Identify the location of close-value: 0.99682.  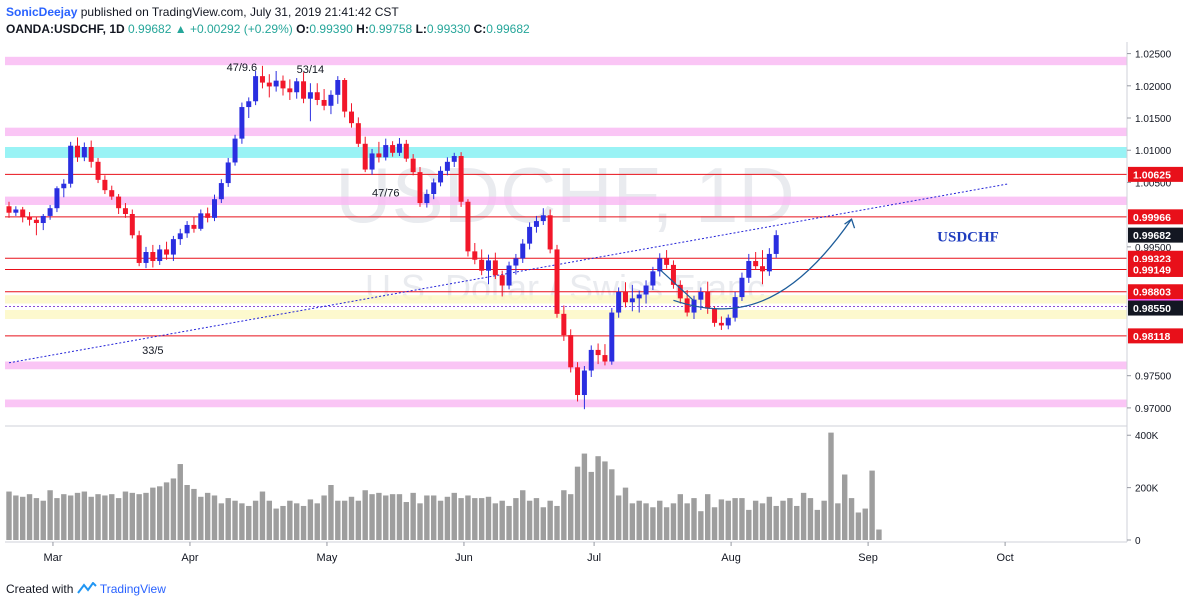
(508, 29).